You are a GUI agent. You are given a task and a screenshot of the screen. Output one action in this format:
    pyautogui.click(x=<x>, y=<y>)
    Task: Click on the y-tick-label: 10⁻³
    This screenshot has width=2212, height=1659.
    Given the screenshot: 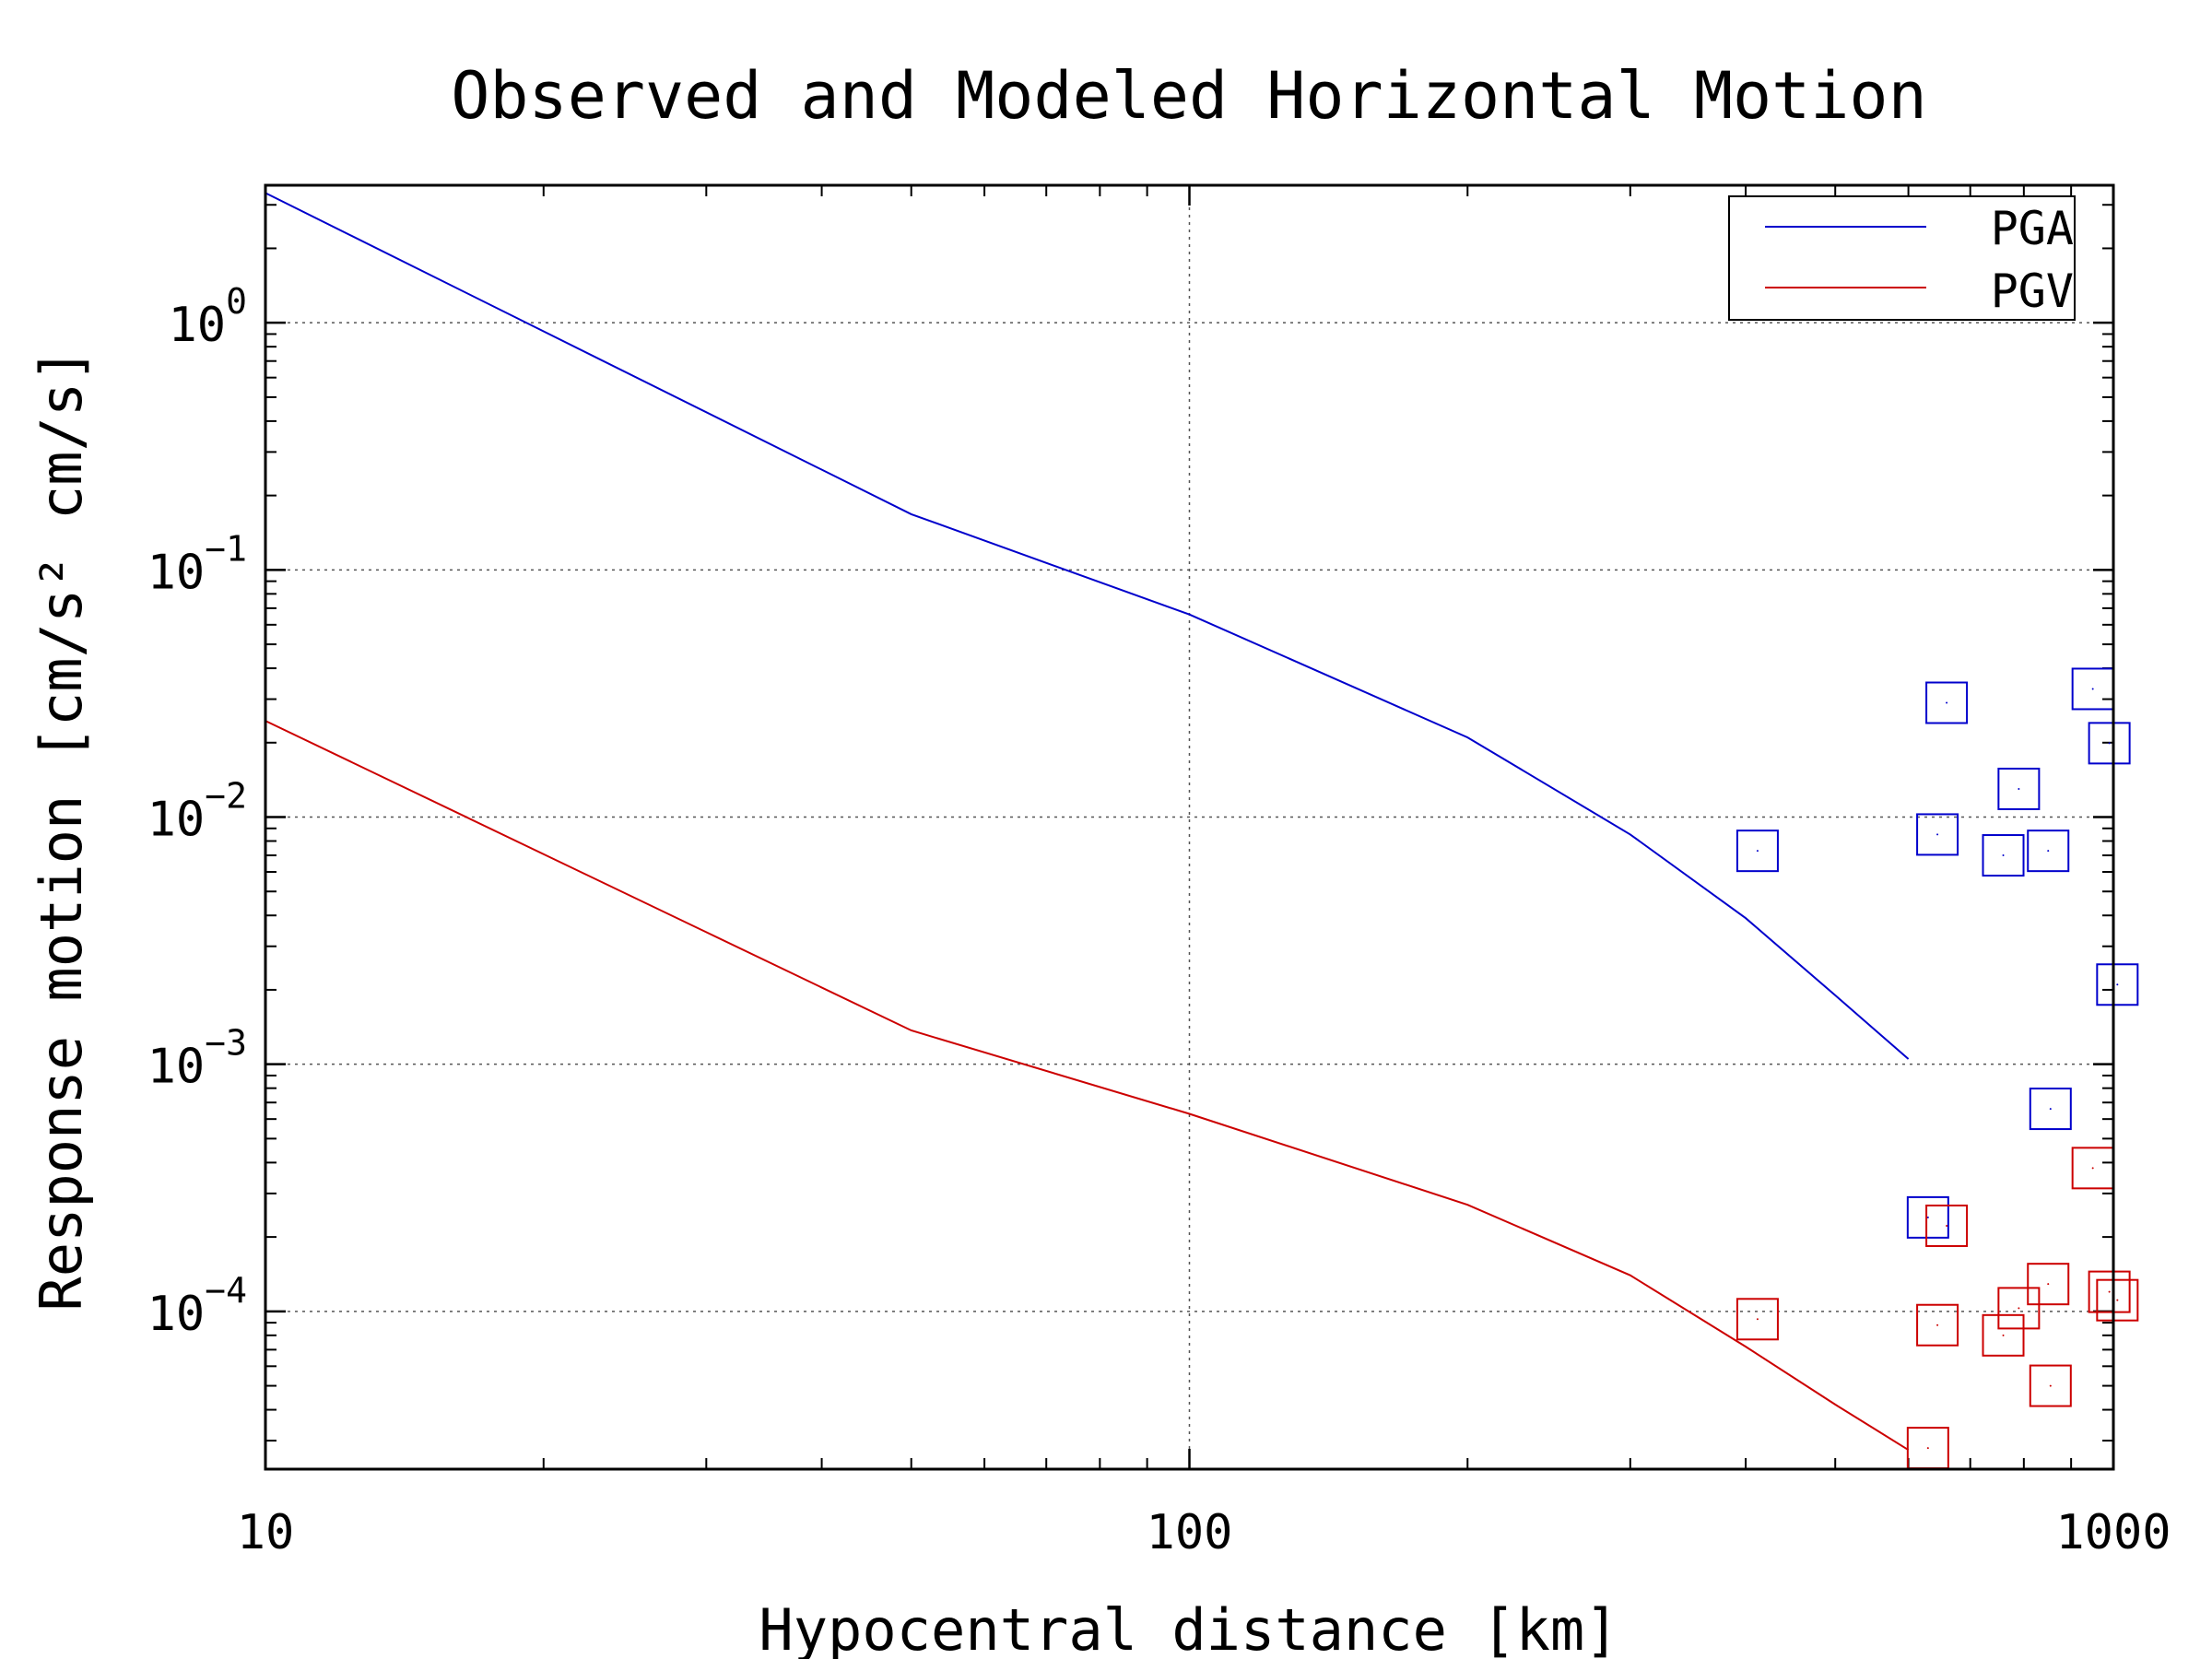 What is the action you would take?
    pyautogui.click(x=197, y=1059)
    